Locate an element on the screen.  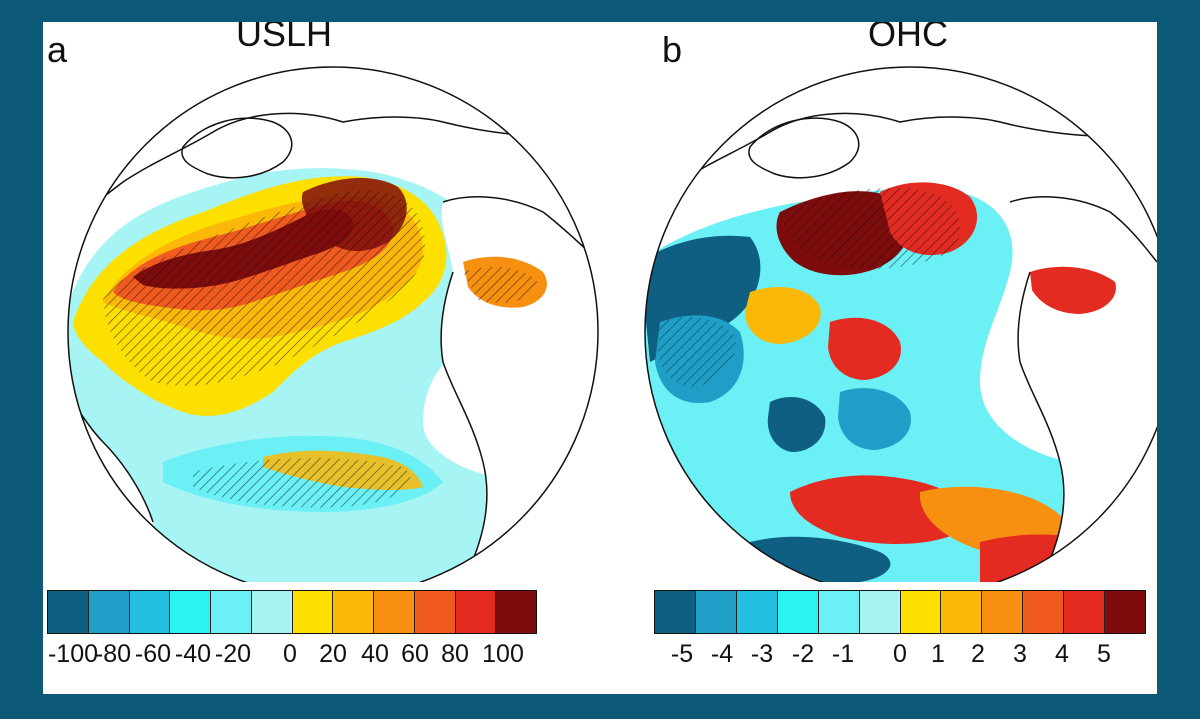
tick-label: -20 is located at coordinates (233, 654).